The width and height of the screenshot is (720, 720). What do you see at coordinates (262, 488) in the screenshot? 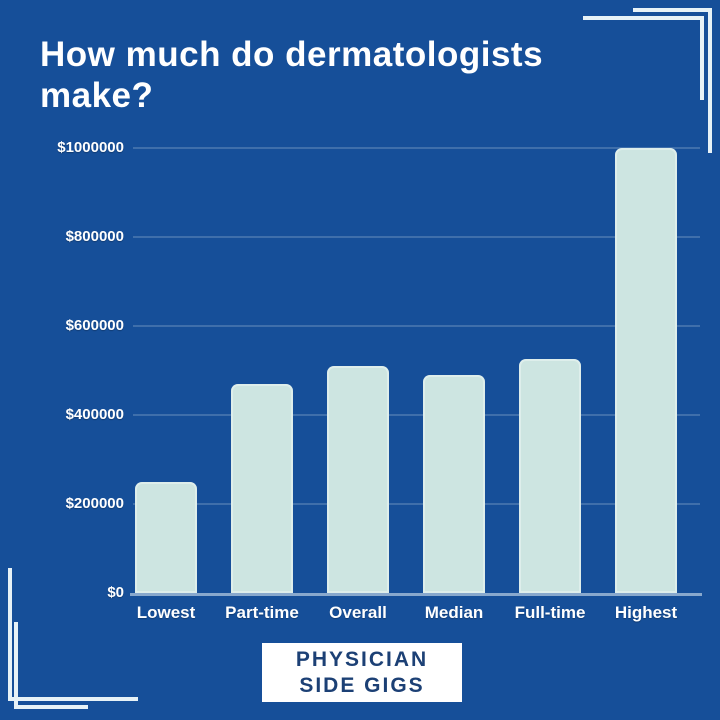
I see `bar-part-time` at bounding box center [262, 488].